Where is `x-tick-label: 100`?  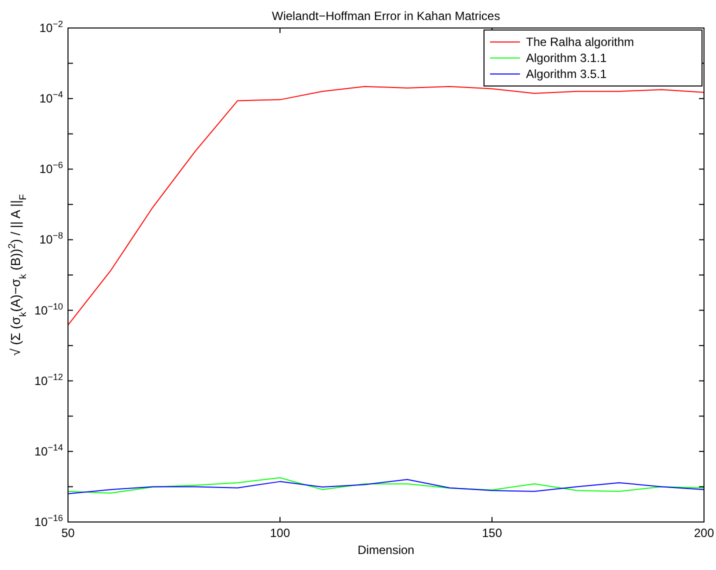
x-tick-label: 100 is located at coordinates (280, 533).